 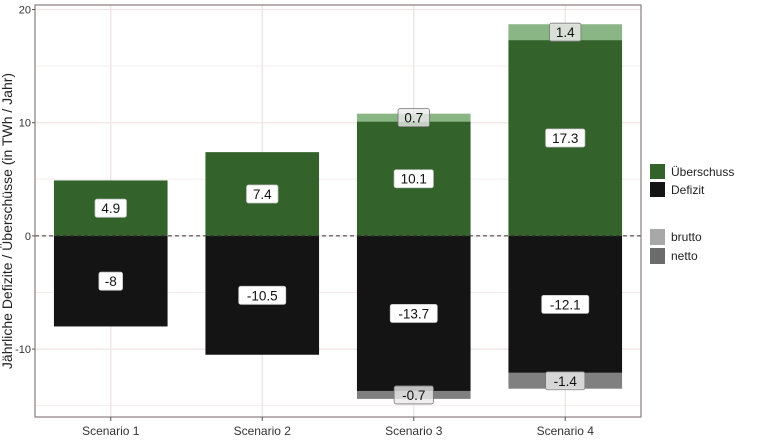 I want to click on data-label: 10.1, so click(x=414, y=179).